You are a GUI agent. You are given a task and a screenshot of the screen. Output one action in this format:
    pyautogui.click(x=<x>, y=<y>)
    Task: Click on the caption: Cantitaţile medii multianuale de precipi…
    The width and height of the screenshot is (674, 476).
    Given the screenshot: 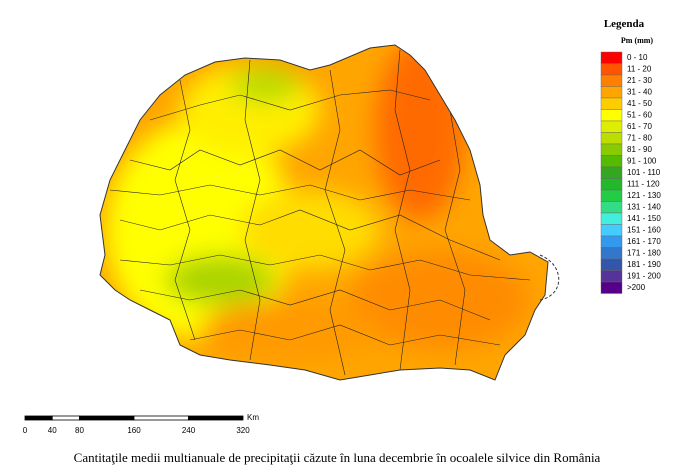 What is the action you would take?
    pyautogui.click(x=337, y=457)
    